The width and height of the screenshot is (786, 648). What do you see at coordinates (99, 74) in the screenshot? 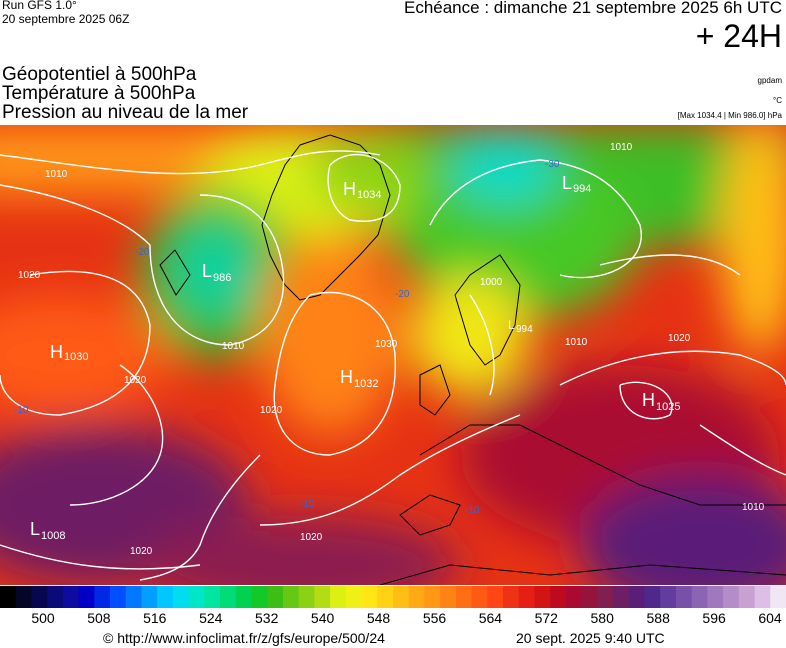
I see `variable-geopotential: Géopotentiel à 500hPa` at bounding box center [99, 74].